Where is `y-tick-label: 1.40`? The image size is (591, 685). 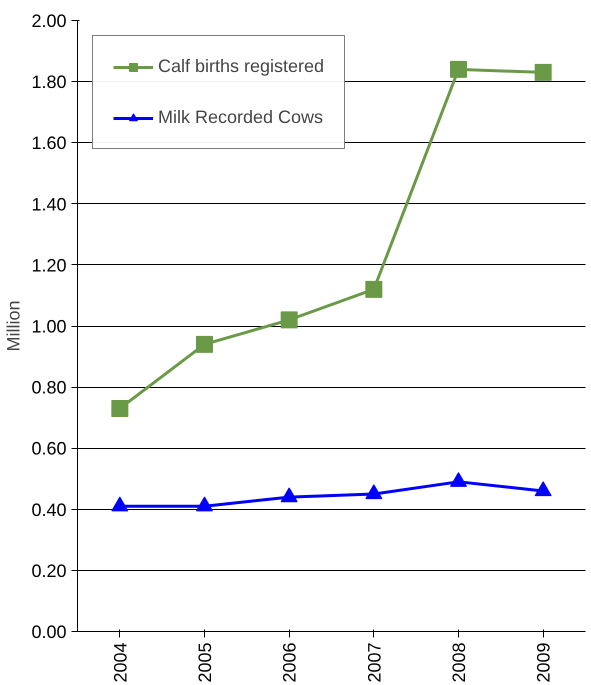
y-tick-label: 1.40 is located at coordinates (49, 204).